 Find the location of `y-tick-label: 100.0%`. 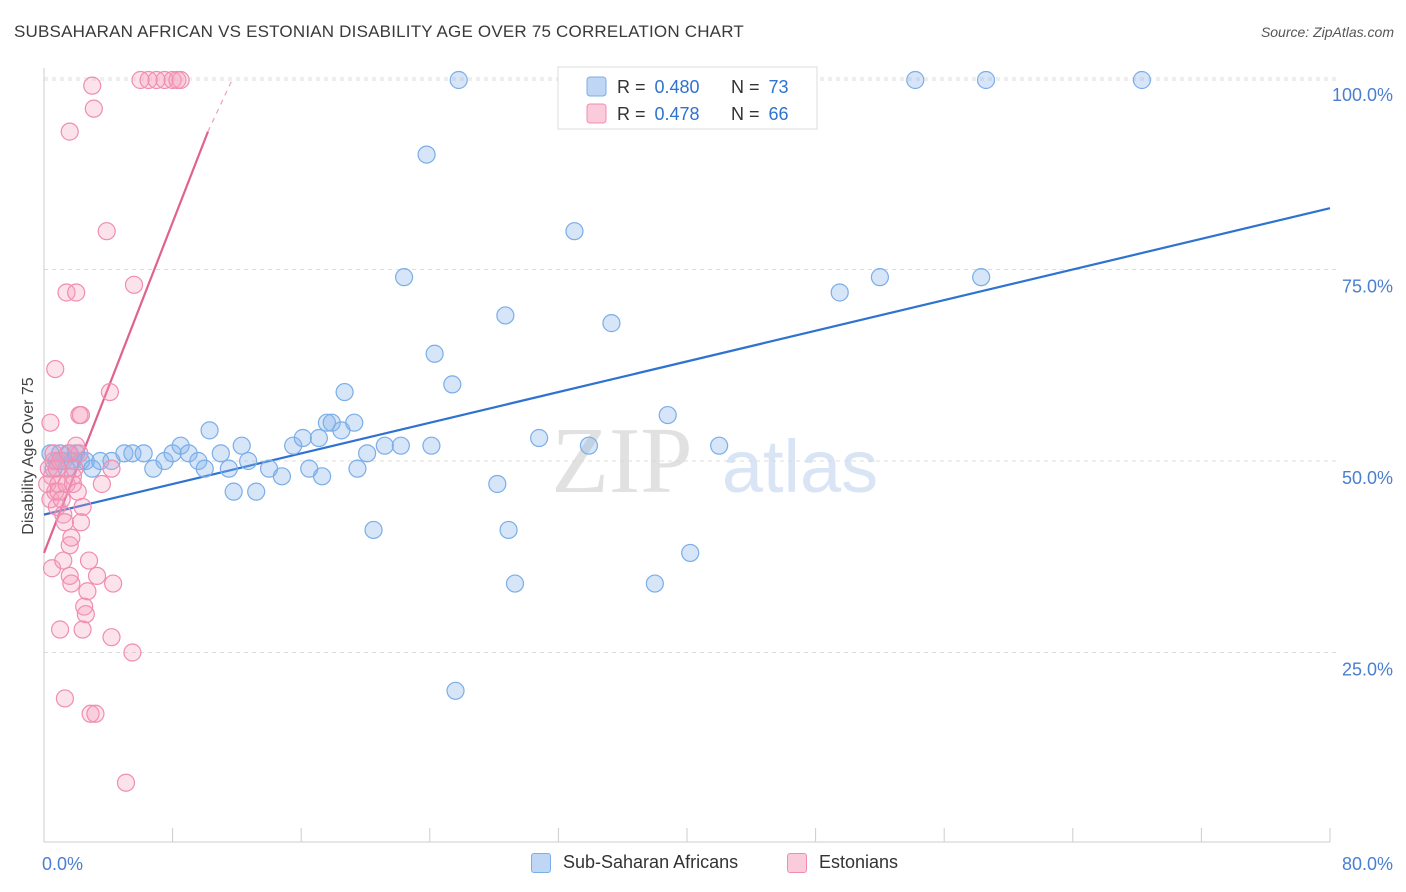

y-tick-label: 100.0% is located at coordinates (1362, 95).